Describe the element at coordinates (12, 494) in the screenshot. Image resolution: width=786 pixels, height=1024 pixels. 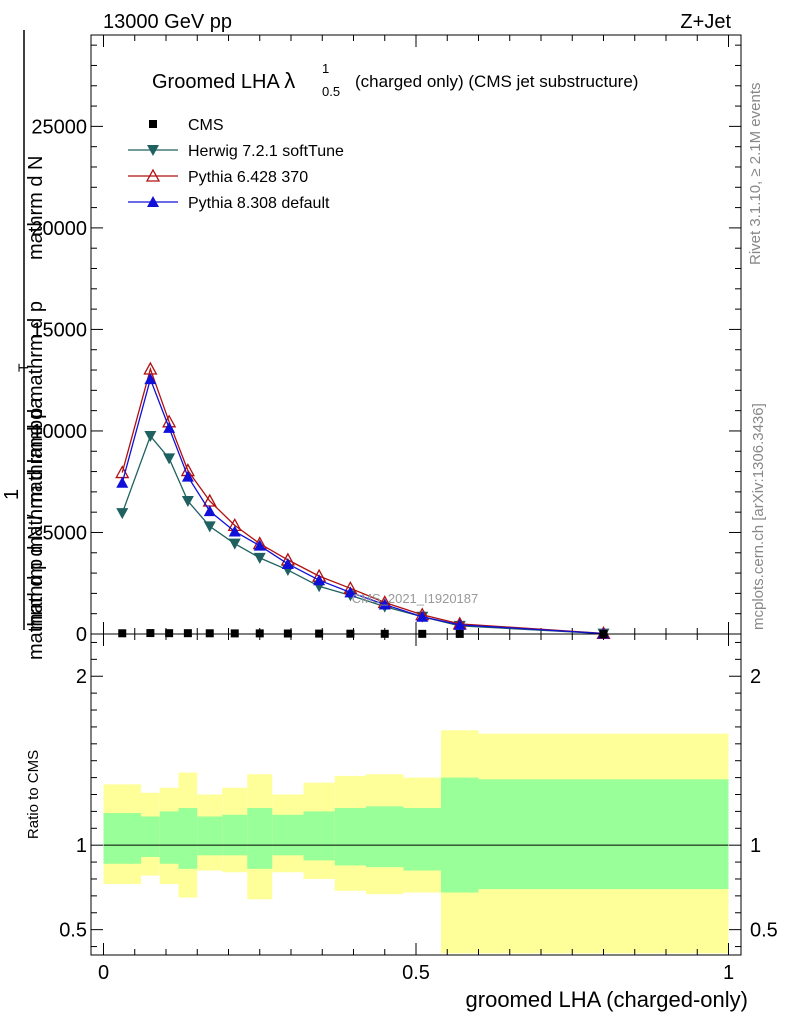
I see `y-axis-label-part: 1` at that location.